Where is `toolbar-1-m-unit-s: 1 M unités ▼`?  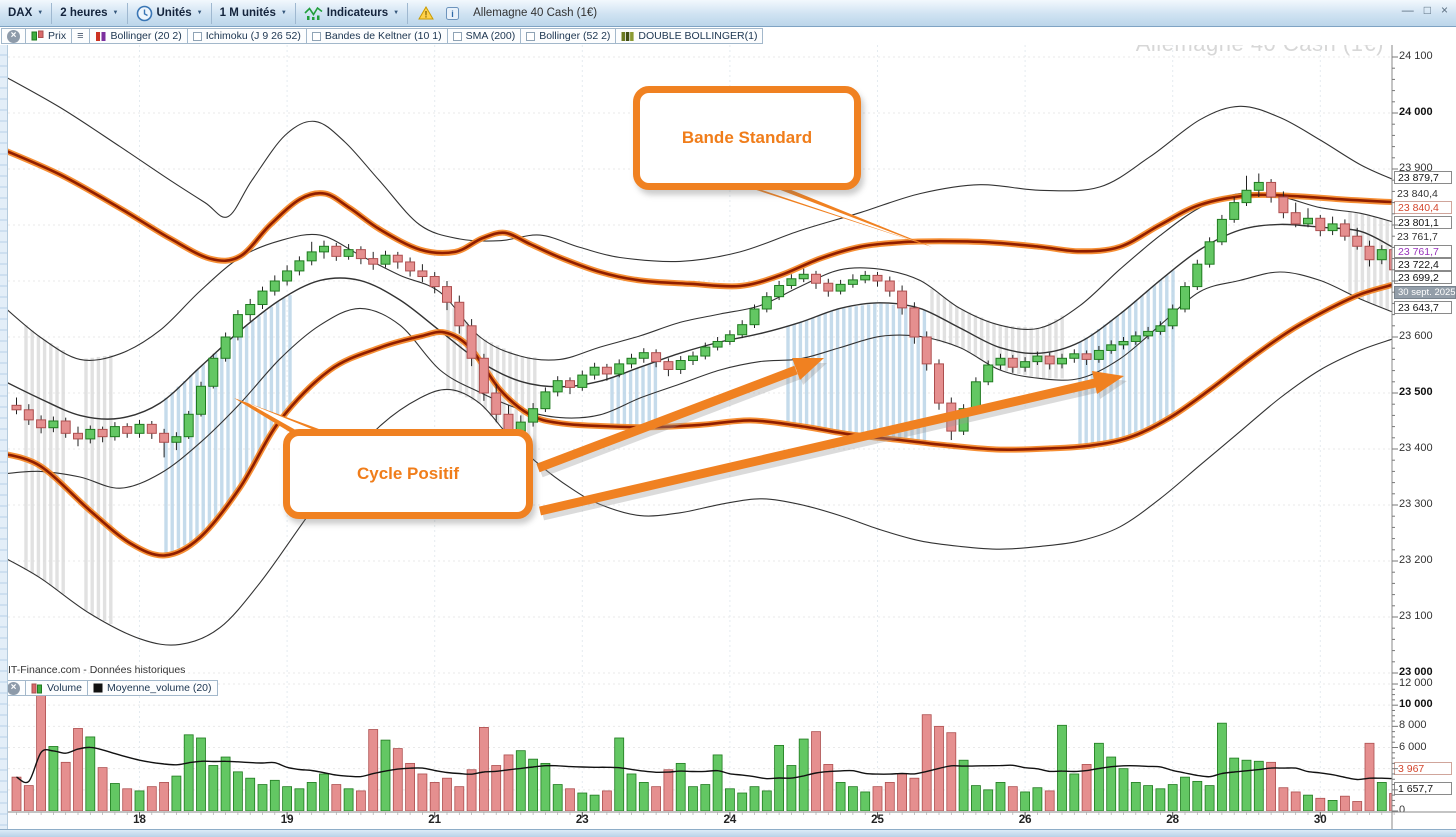 toolbar-1-m-unit-s: 1 M unités ▼ is located at coordinates (253, 13).